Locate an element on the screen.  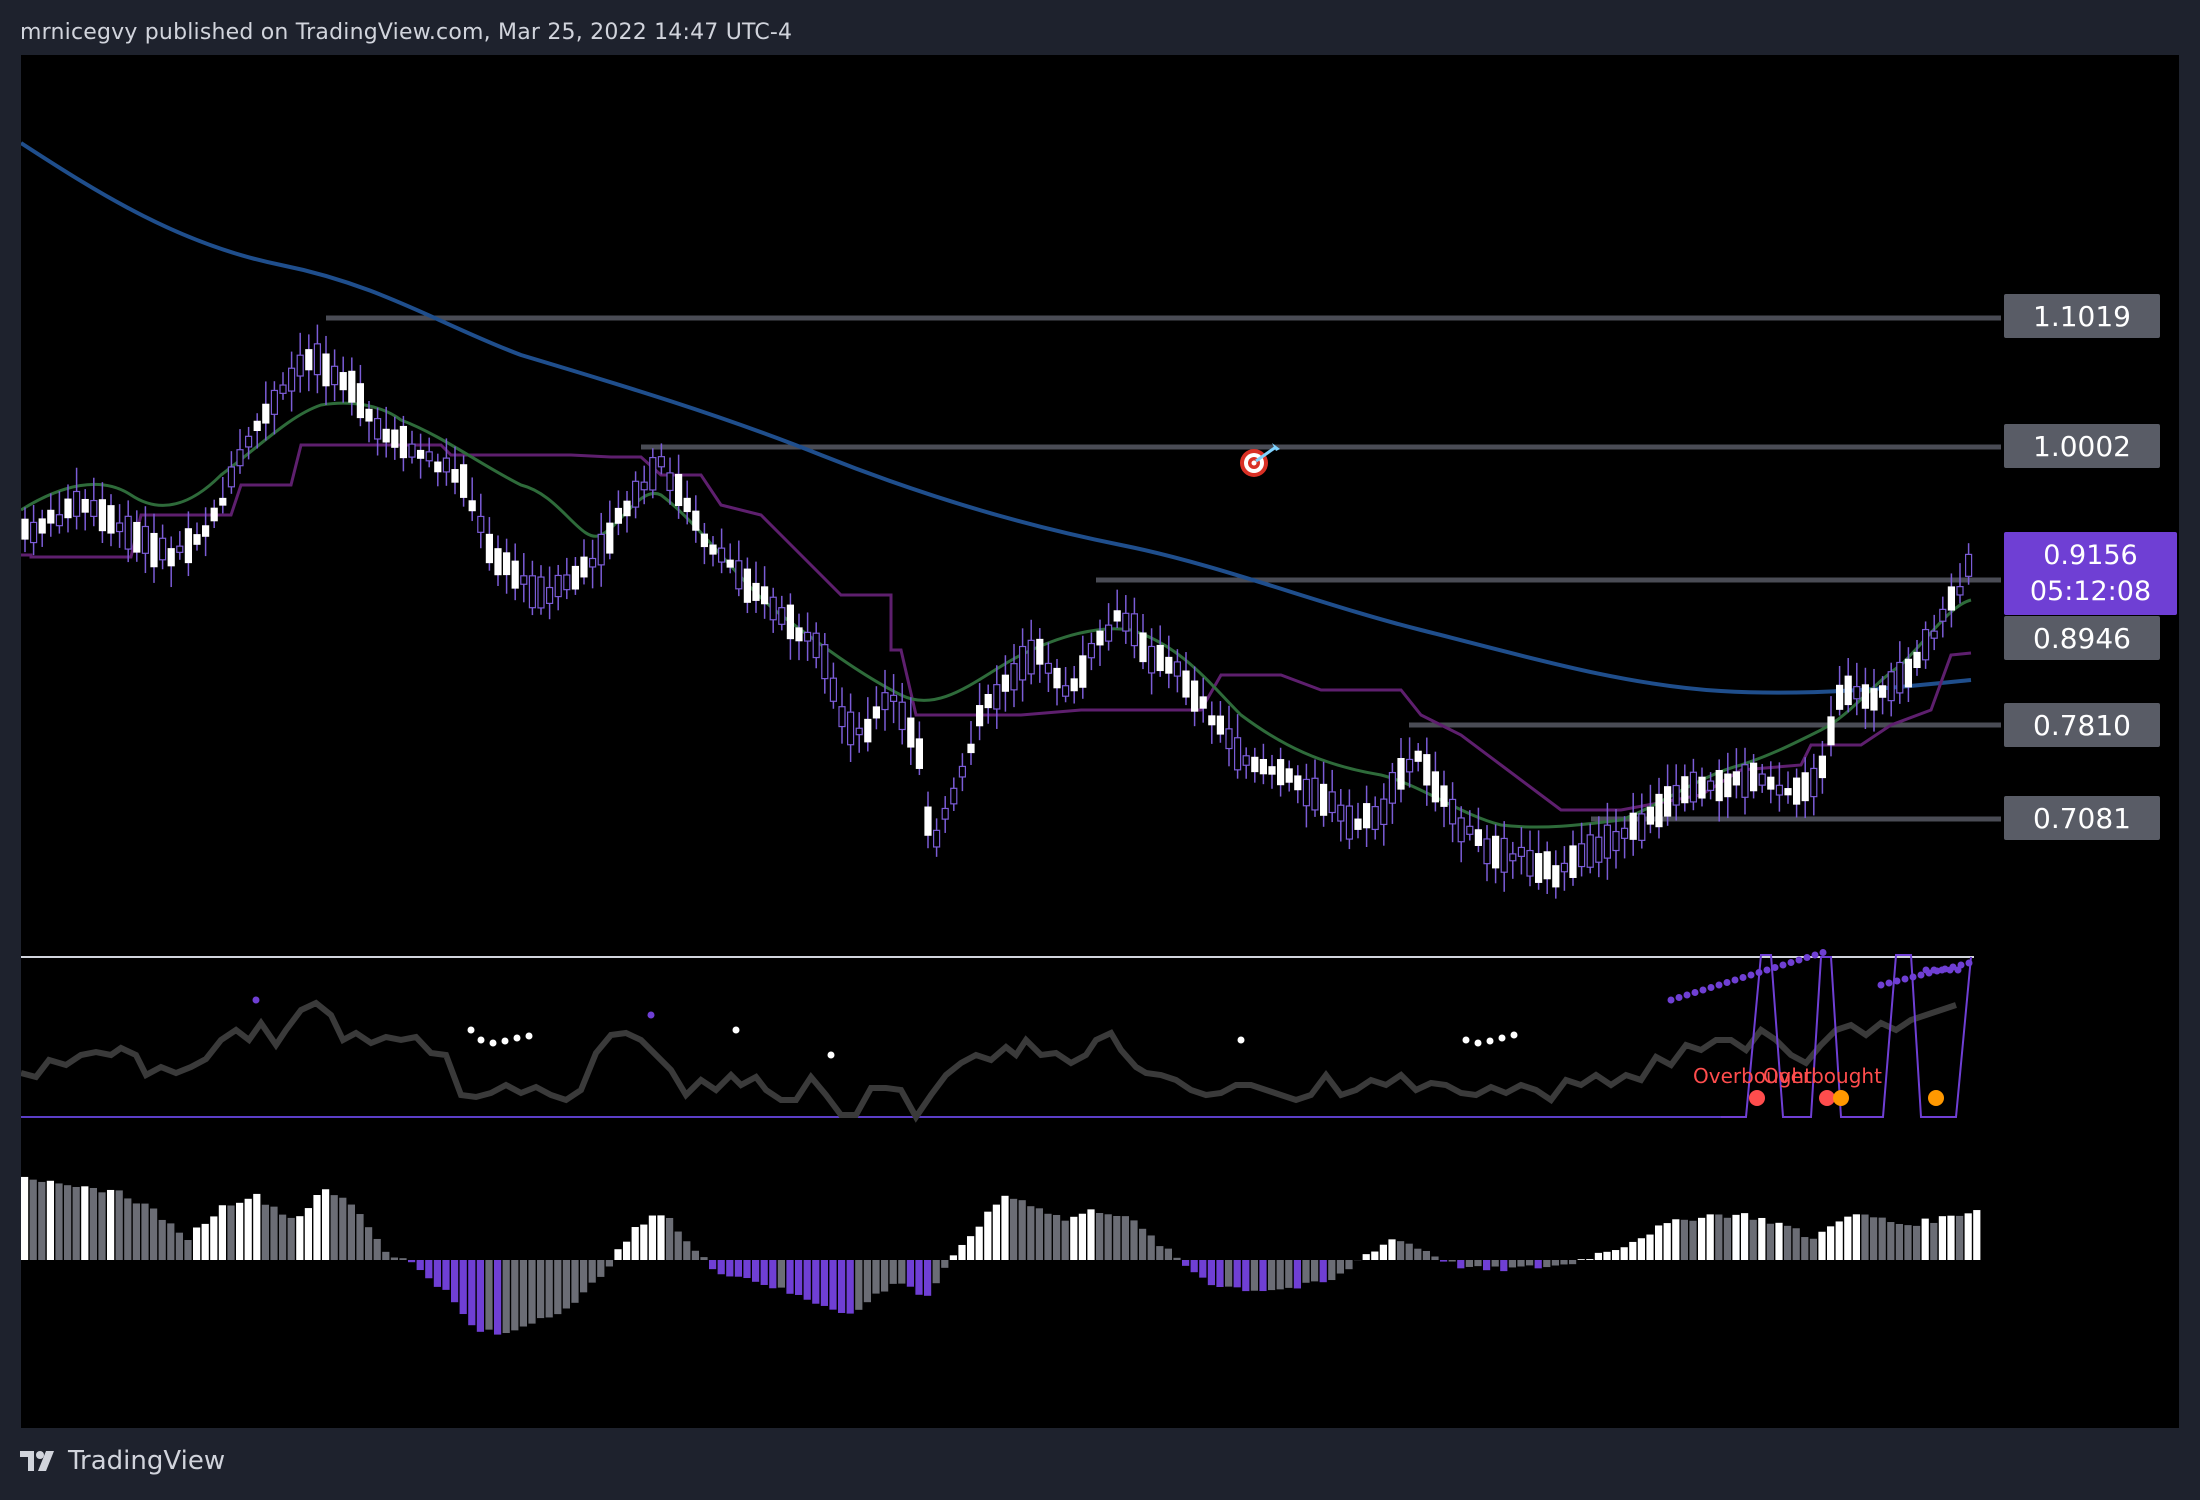
current-price-badge: 0.9156 05:12:08 is located at coordinates (2090, 573).